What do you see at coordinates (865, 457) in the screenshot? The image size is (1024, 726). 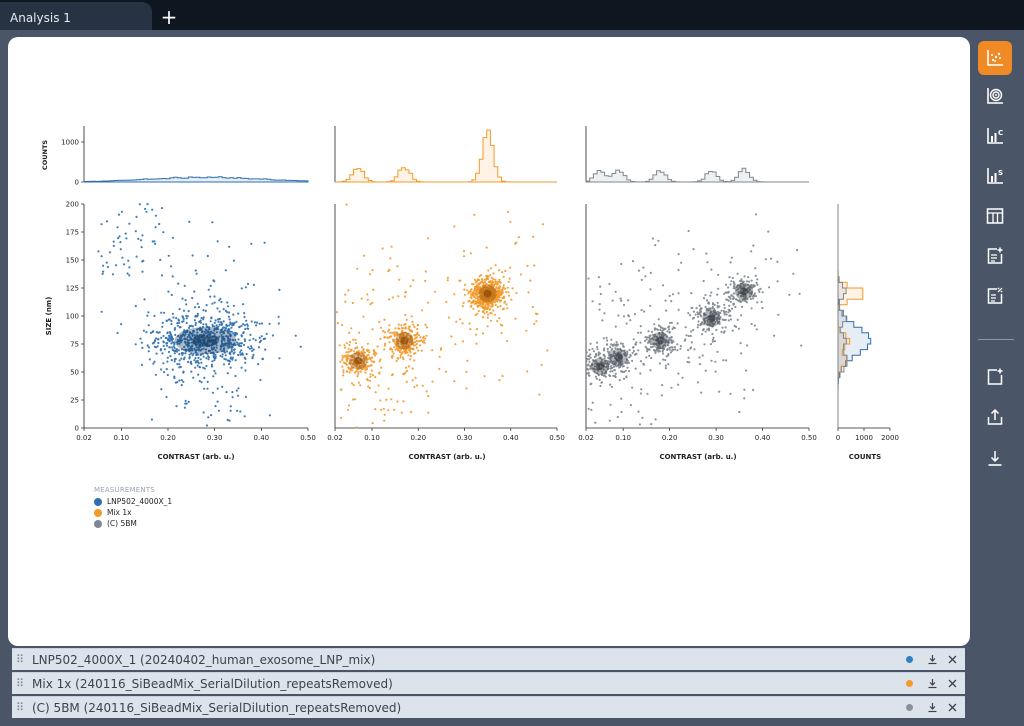 I see `side-x-axis-label: COUNTS` at bounding box center [865, 457].